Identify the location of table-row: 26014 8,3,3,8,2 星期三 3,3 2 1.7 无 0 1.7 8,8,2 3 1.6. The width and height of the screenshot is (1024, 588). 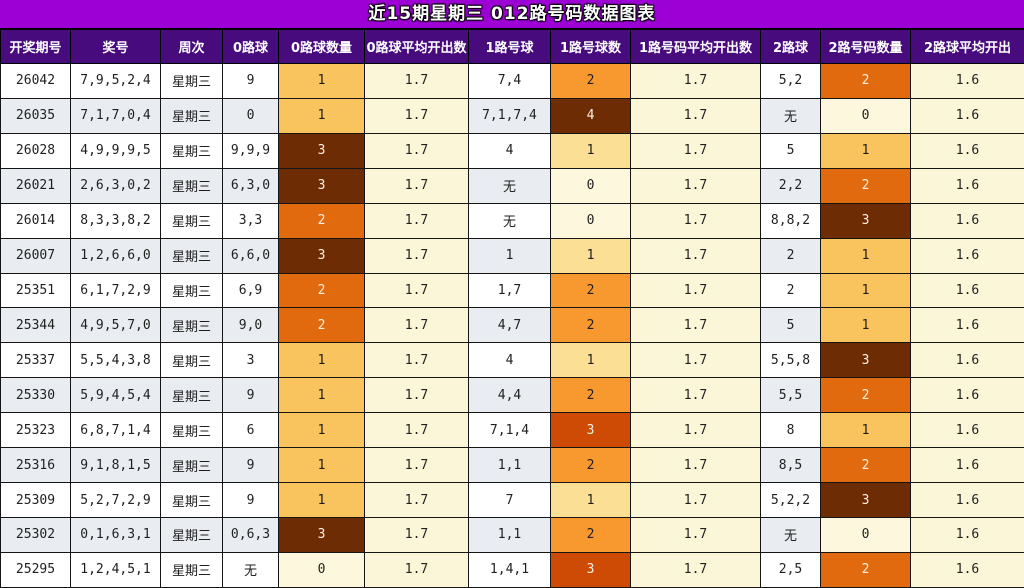
(512, 220).